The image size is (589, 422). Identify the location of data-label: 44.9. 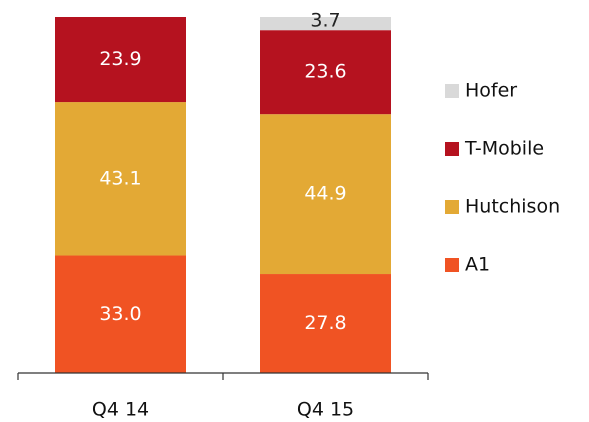
(325, 194).